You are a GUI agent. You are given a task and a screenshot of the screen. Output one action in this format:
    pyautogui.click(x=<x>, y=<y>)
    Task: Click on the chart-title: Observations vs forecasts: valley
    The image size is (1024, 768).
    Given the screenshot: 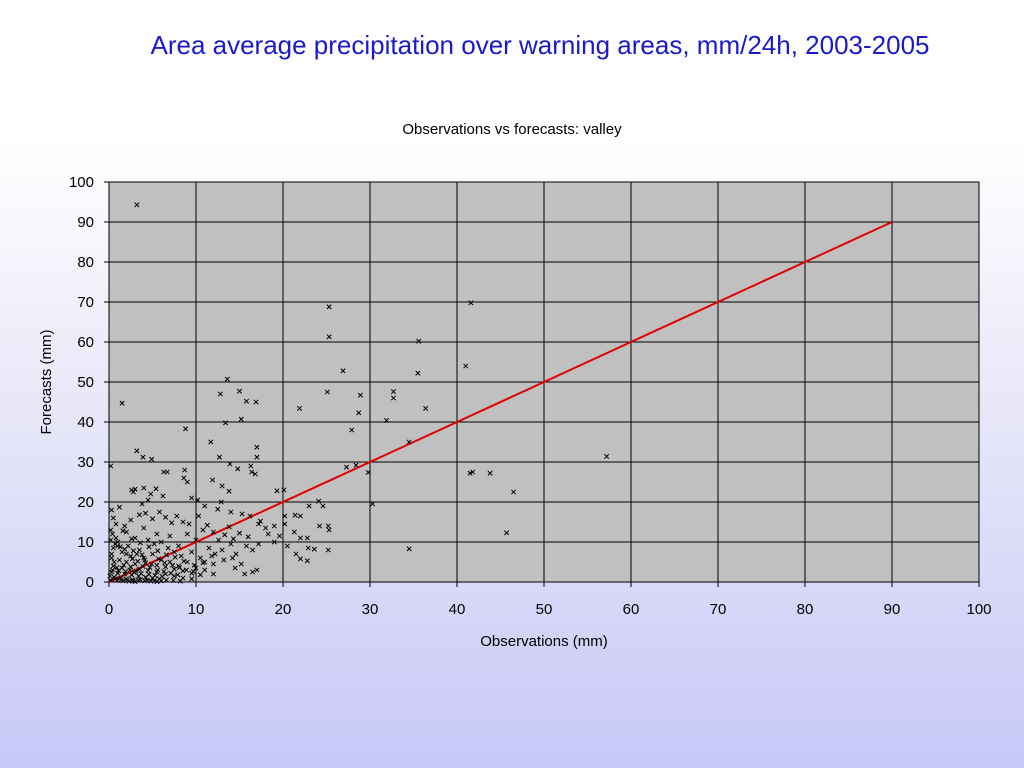 What is the action you would take?
    pyautogui.click(x=512, y=129)
    